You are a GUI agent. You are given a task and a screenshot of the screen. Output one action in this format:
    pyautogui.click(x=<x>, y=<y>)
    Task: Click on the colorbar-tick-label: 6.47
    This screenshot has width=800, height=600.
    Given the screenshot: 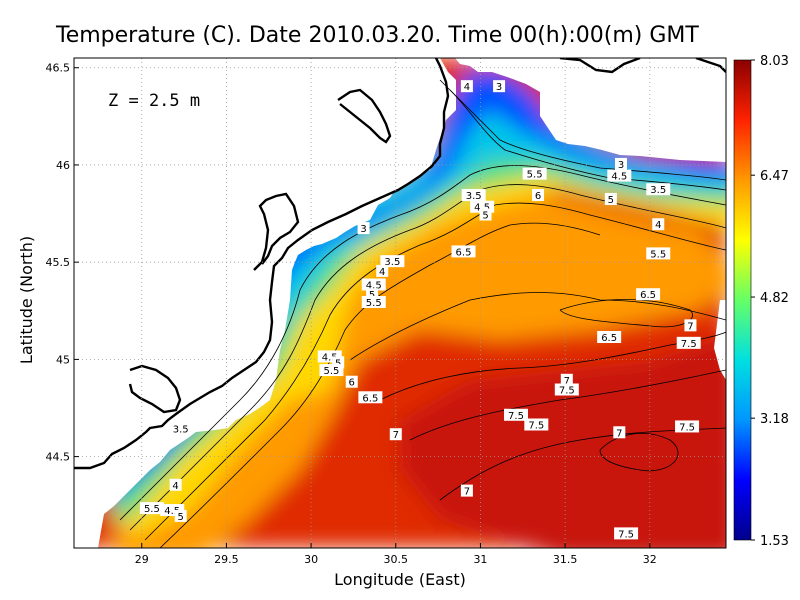 What is the action you would take?
    pyautogui.click(x=774, y=176)
    